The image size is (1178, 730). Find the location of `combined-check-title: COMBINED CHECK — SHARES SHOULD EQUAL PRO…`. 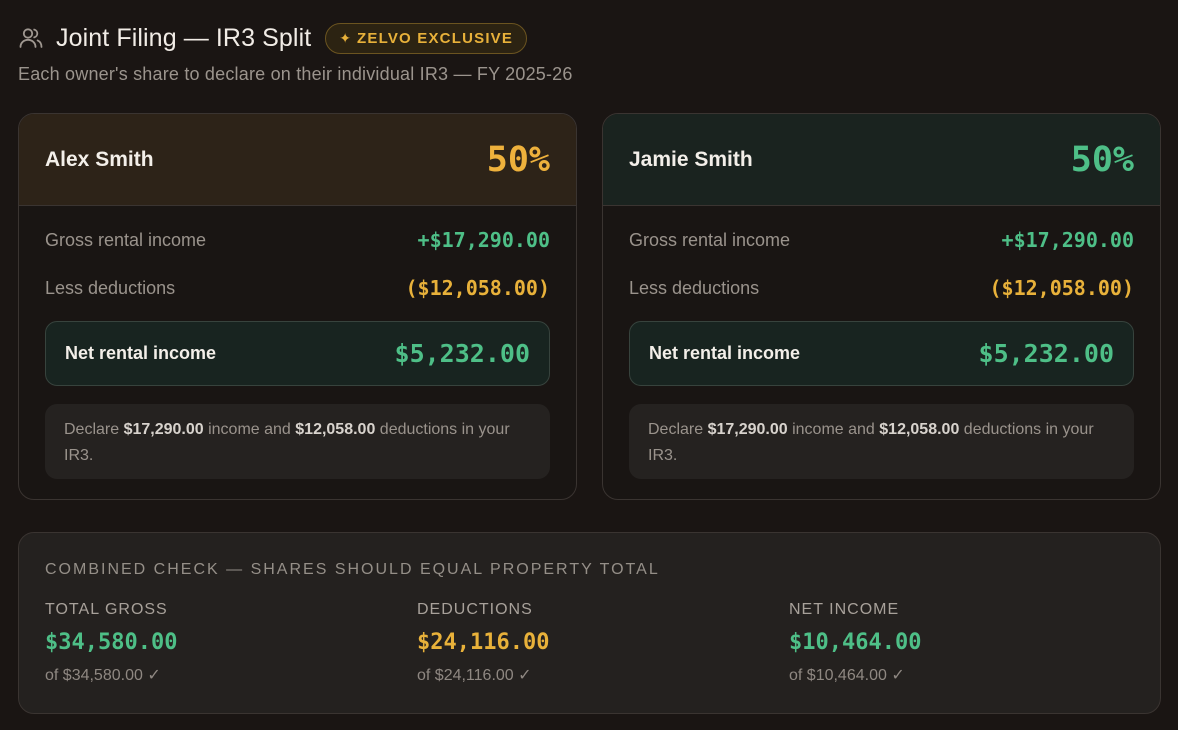

combined-check-title: COMBINED CHECK — SHARES SHOULD EQUAL PRO… is located at coordinates (352, 569).